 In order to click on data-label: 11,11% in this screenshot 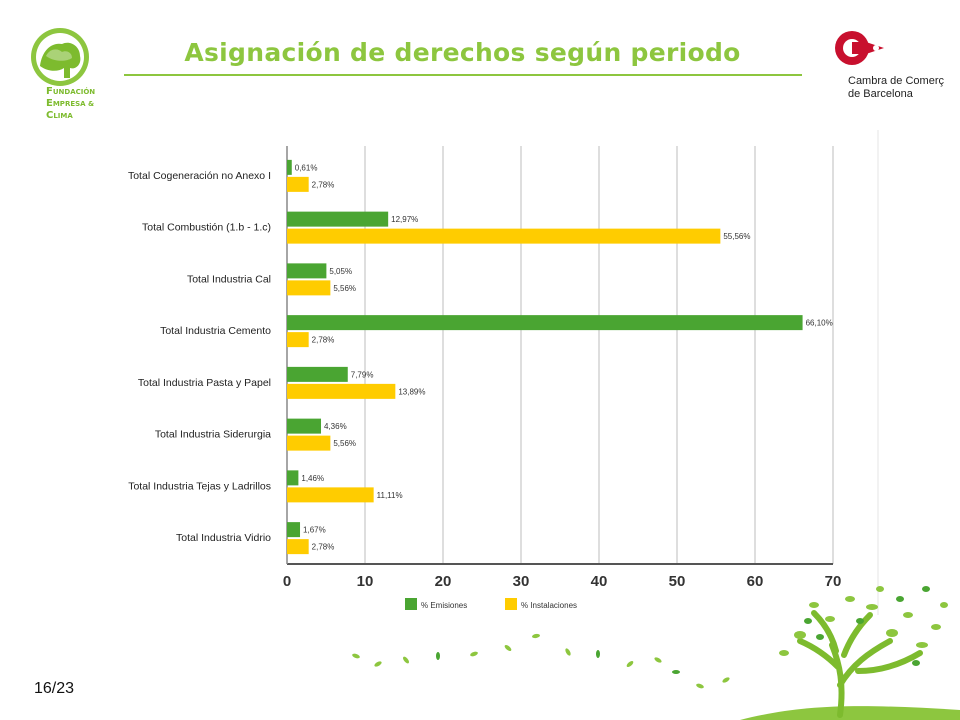, I will do `click(390, 495)`.